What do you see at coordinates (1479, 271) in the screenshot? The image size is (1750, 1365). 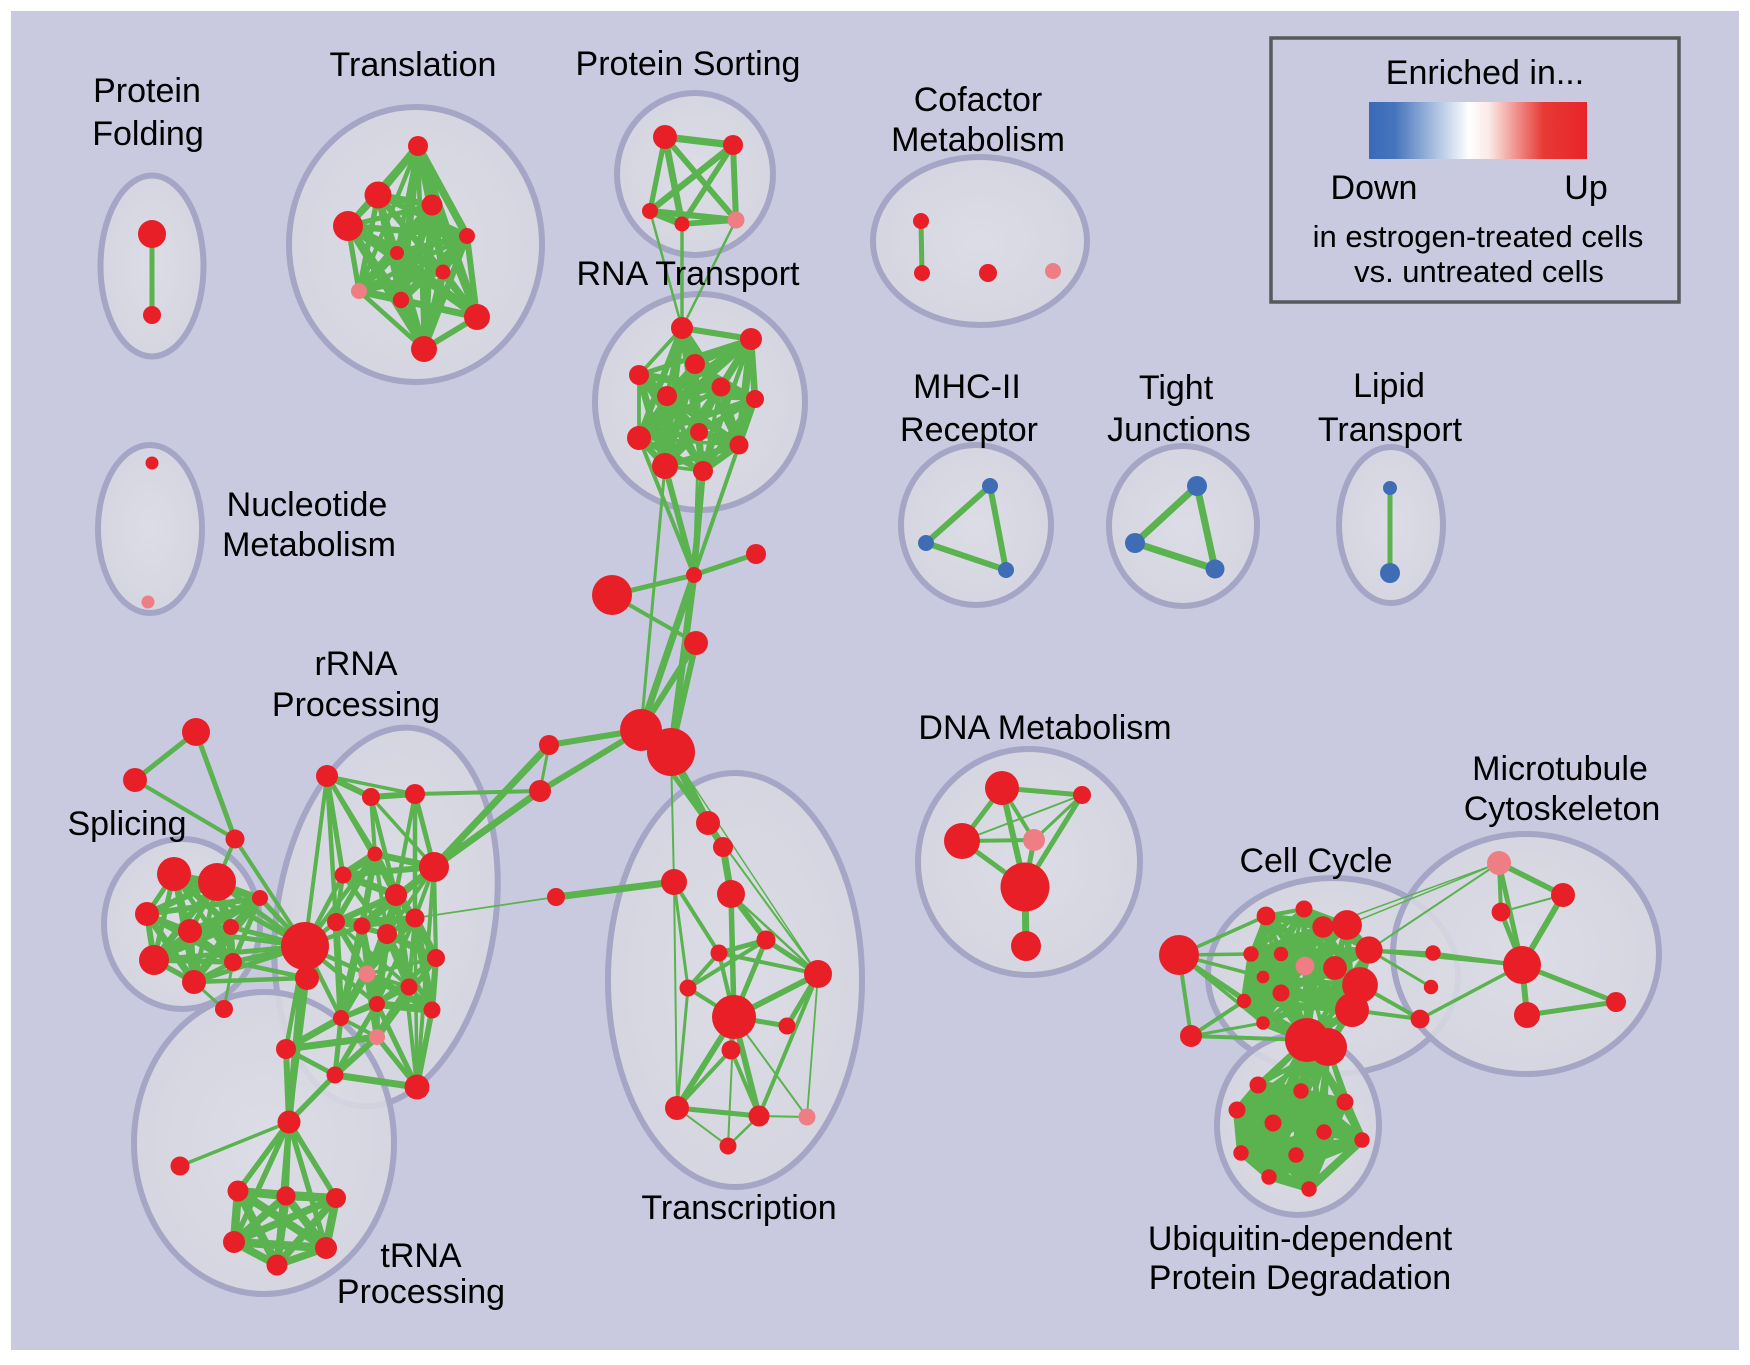 I see `svg-text: vs. untreated cells` at bounding box center [1479, 271].